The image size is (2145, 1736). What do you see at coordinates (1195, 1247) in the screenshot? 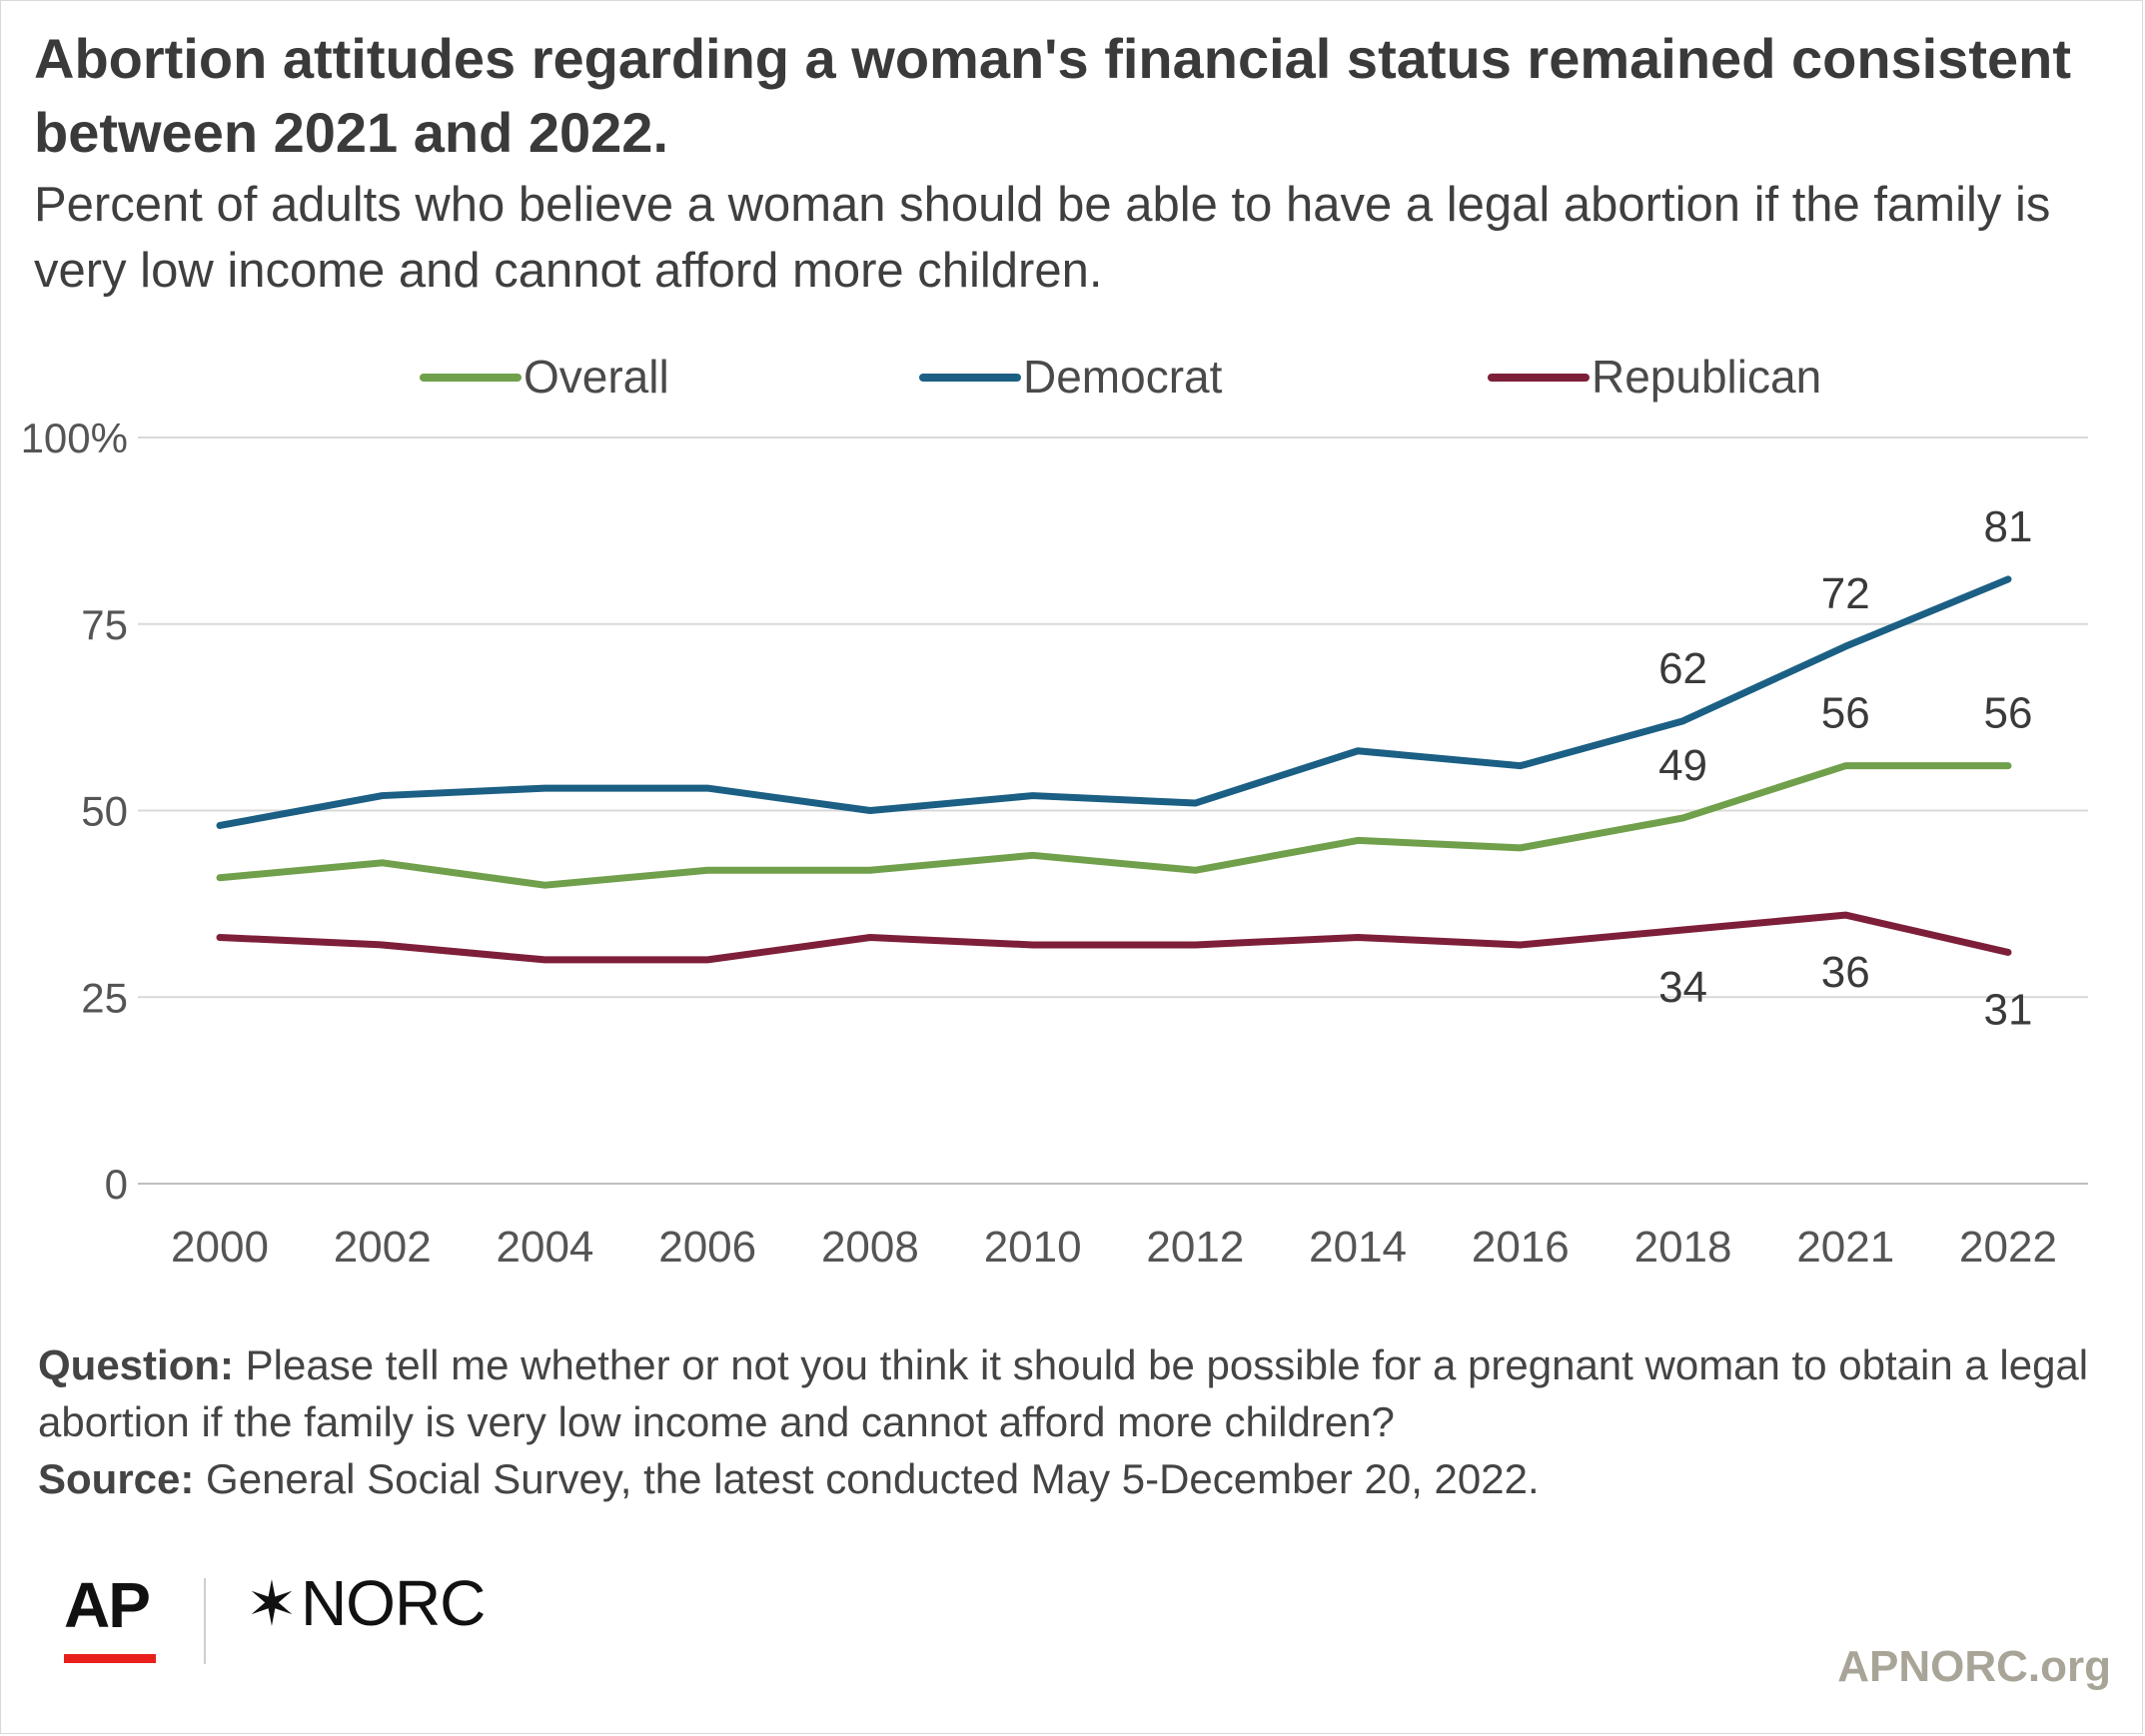
I see `x-tick-label: 2012` at bounding box center [1195, 1247].